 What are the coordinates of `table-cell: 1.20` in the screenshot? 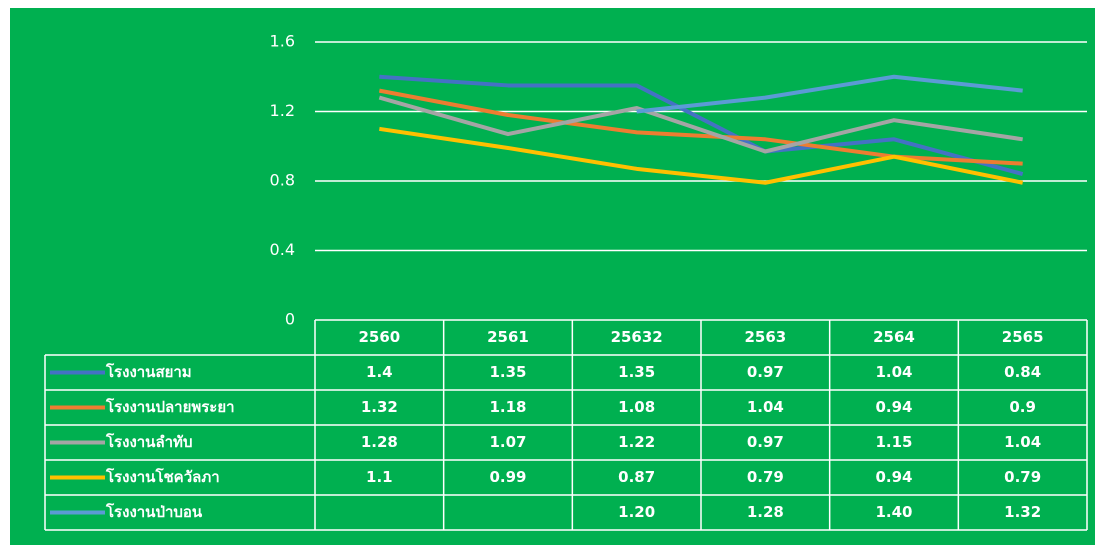 It's located at (636, 512).